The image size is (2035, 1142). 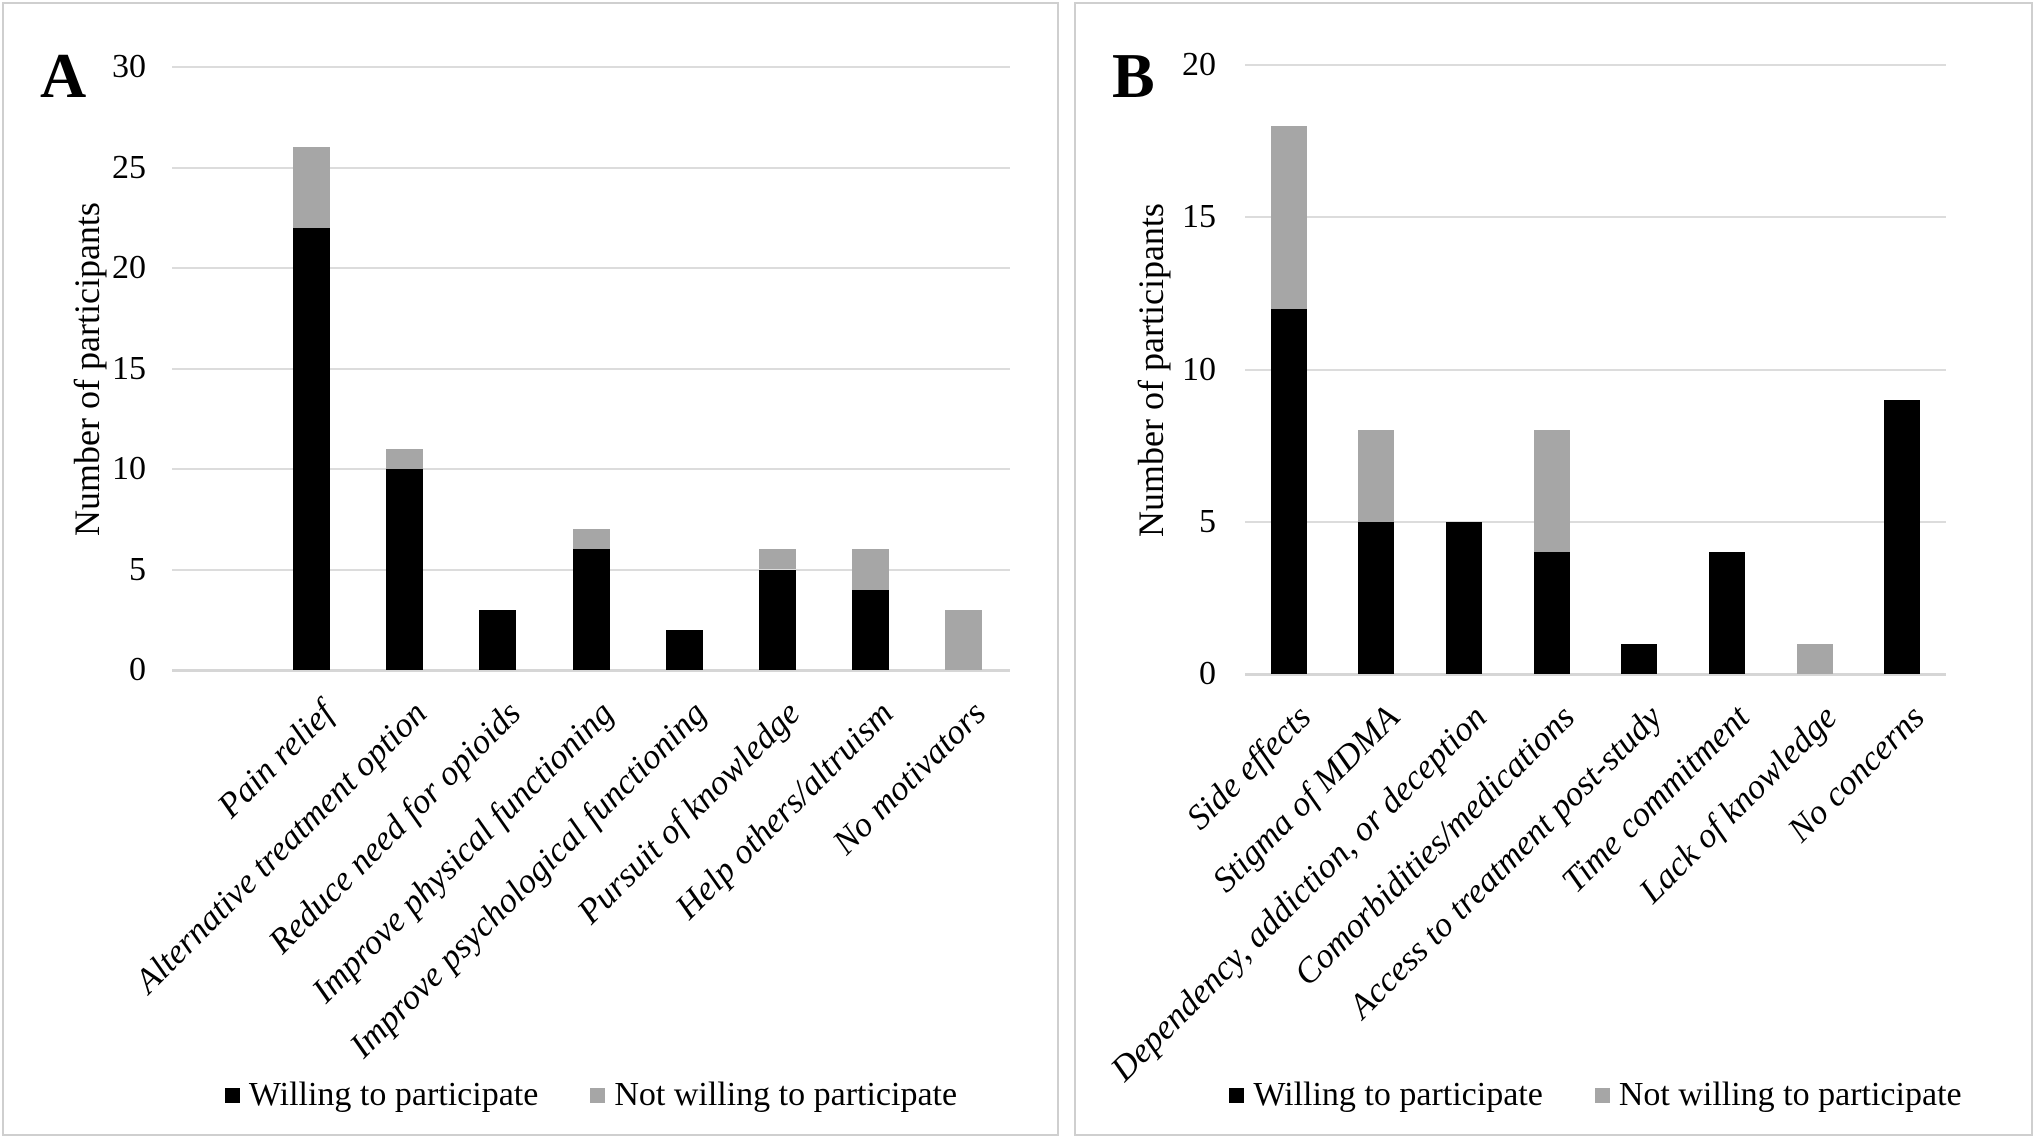 What do you see at coordinates (129, 66) in the screenshot?
I see `y-tick-label: 30` at bounding box center [129, 66].